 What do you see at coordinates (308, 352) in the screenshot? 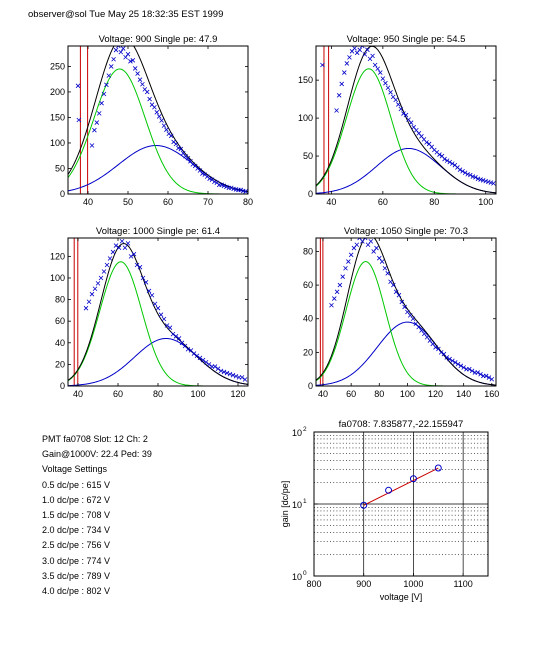
I see `y-tick-label: 20` at bounding box center [308, 352].